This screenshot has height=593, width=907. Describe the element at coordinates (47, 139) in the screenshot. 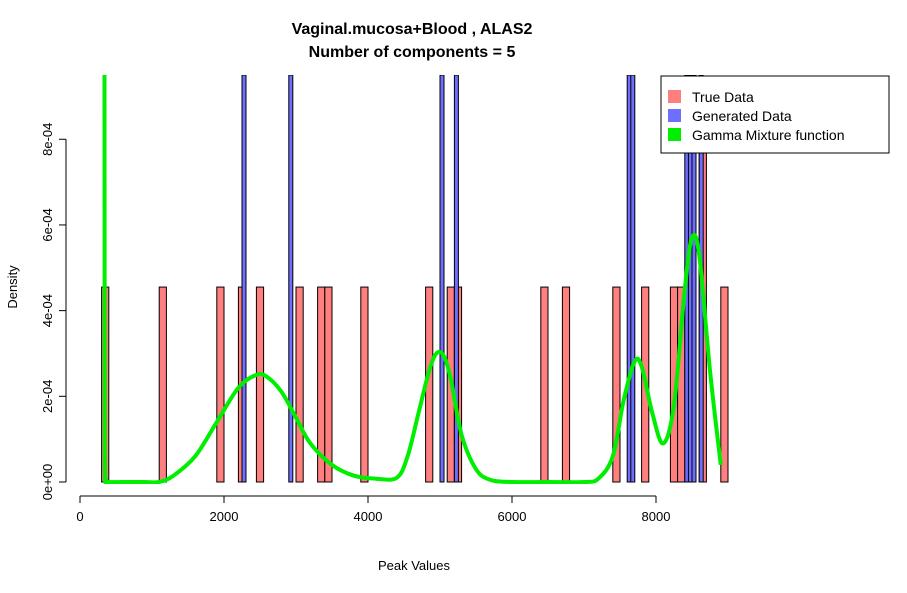

I see `y-tick-label: 8e-04` at that location.